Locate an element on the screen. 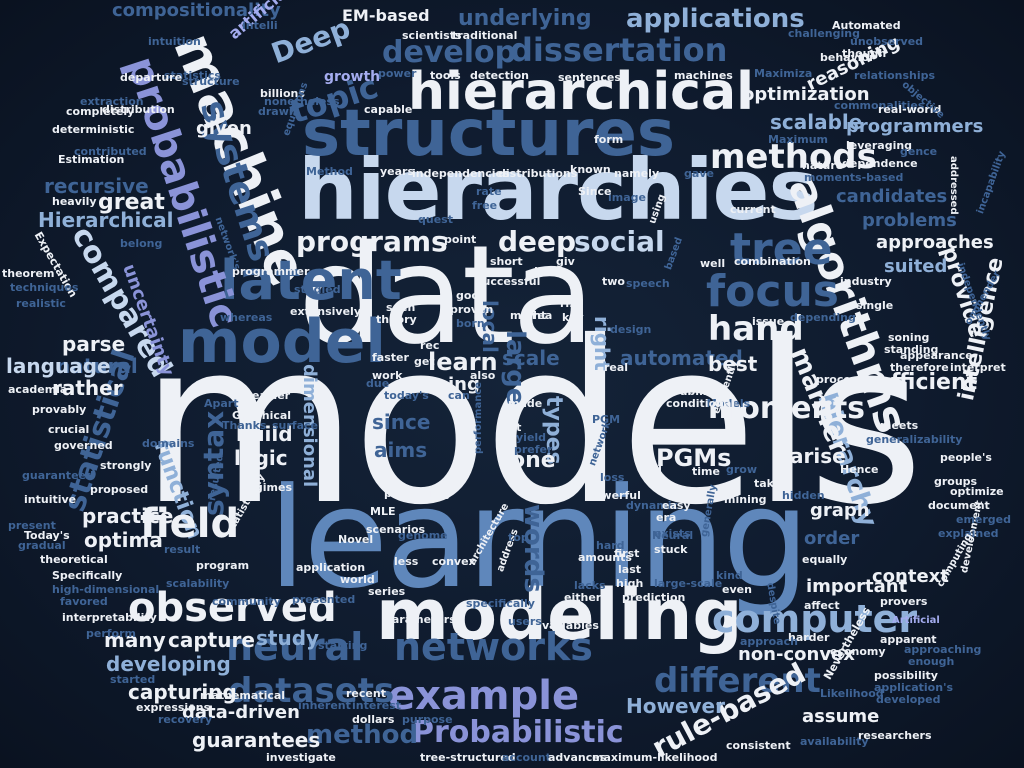  word-belong: belong is located at coordinates (141, 243).